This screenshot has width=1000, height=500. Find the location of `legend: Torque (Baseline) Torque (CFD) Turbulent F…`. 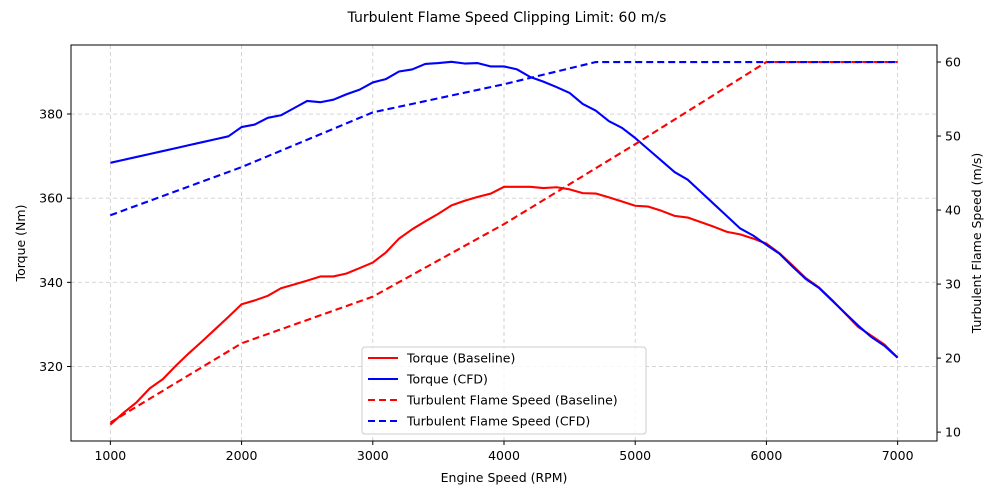

legend: Torque (Baseline) Torque (CFD) Turbulent F… is located at coordinates (504, 390).